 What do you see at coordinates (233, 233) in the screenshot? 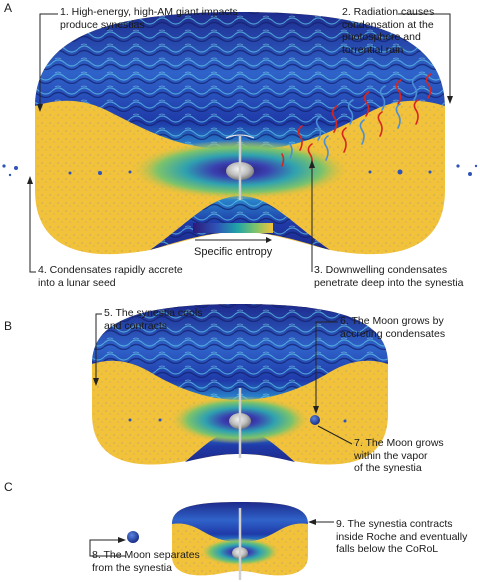
I see `entropy-colorbar` at bounding box center [233, 233].